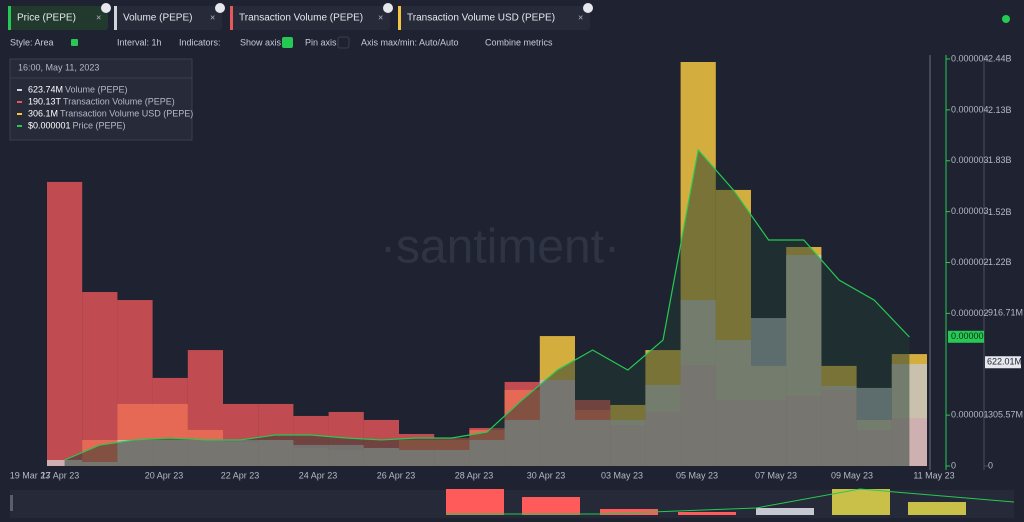 This screenshot has height=522, width=1024. I want to click on y-tick-label: 916.71M, so click(1005, 312).